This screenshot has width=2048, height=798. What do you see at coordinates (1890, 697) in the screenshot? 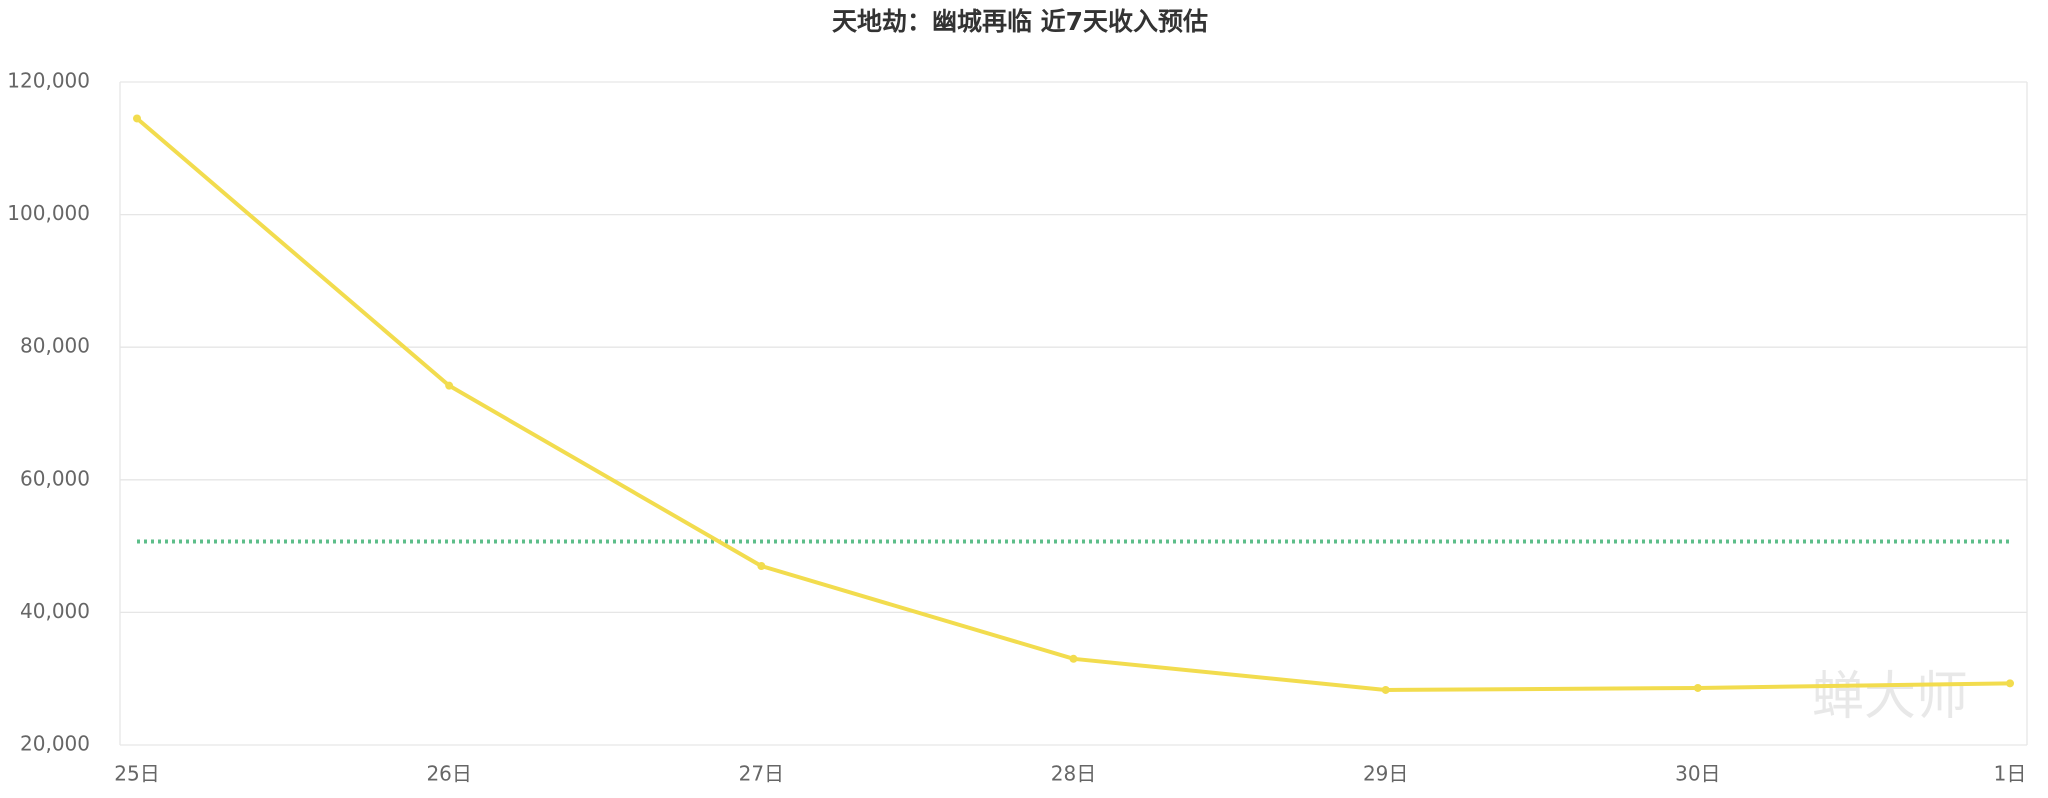
I see `watermark: 蝉大师` at bounding box center [1890, 697].